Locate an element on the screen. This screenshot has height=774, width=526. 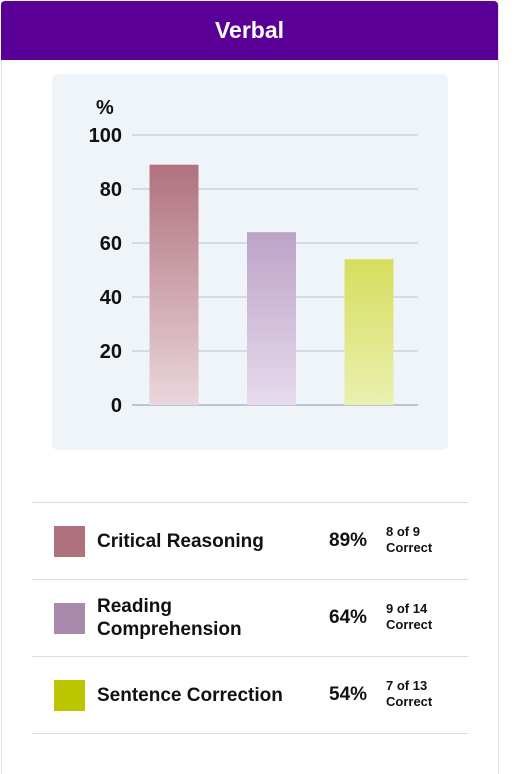
section-header: Verbal is located at coordinates (249, 30).